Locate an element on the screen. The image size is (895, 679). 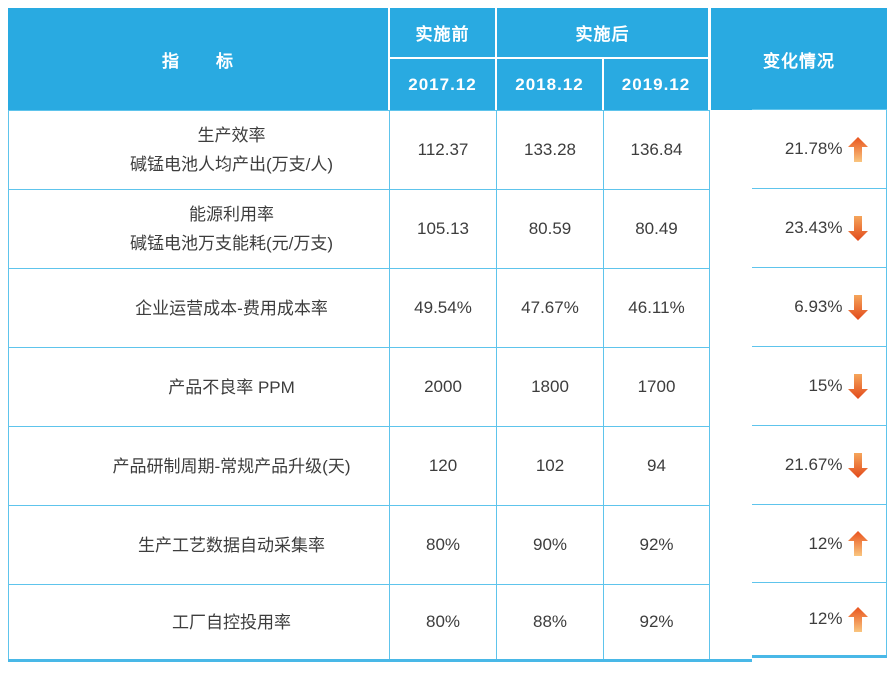
value-after-2019: 94 is located at coordinates (656, 466).